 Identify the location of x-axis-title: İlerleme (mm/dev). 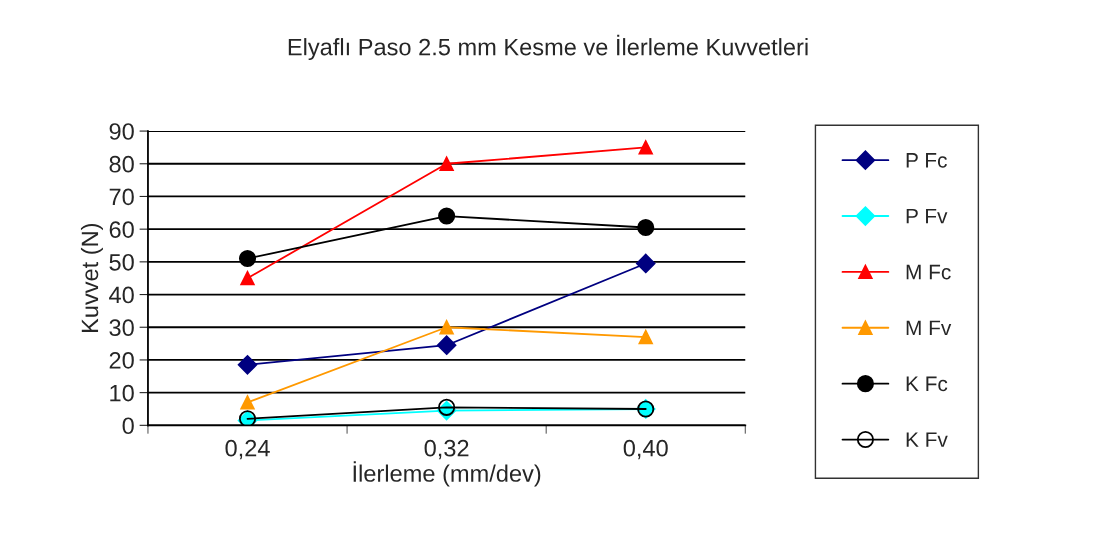
(447, 474).